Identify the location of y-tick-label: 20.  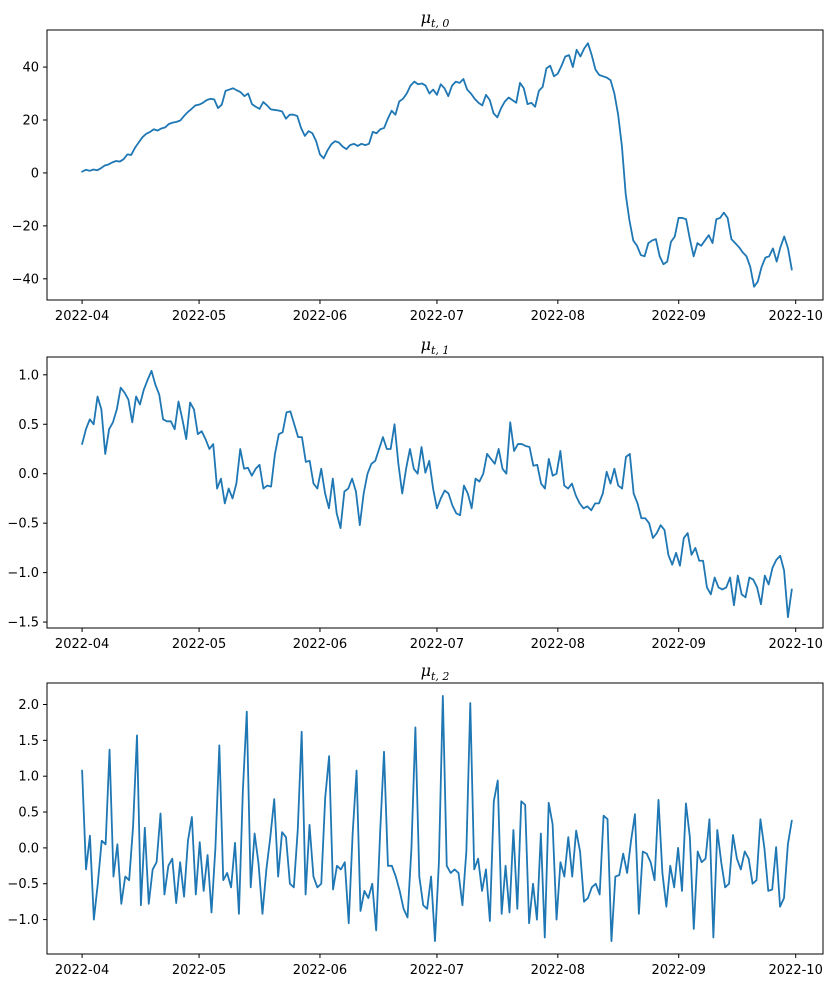
(30, 121).